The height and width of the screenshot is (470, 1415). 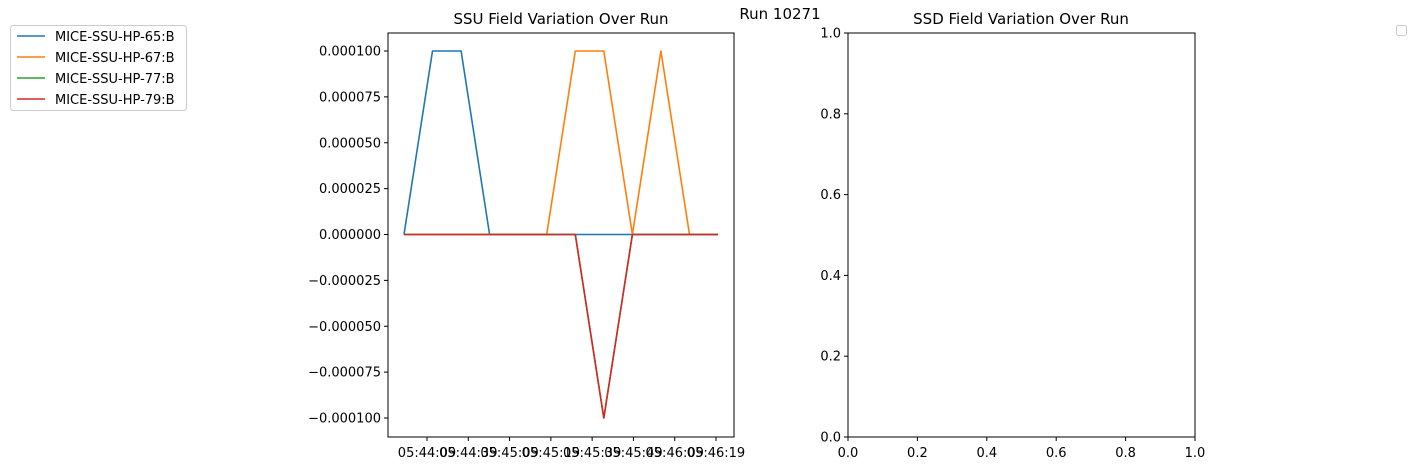 What do you see at coordinates (917, 453) in the screenshot?
I see `ssd-xtick-label: 0.2` at bounding box center [917, 453].